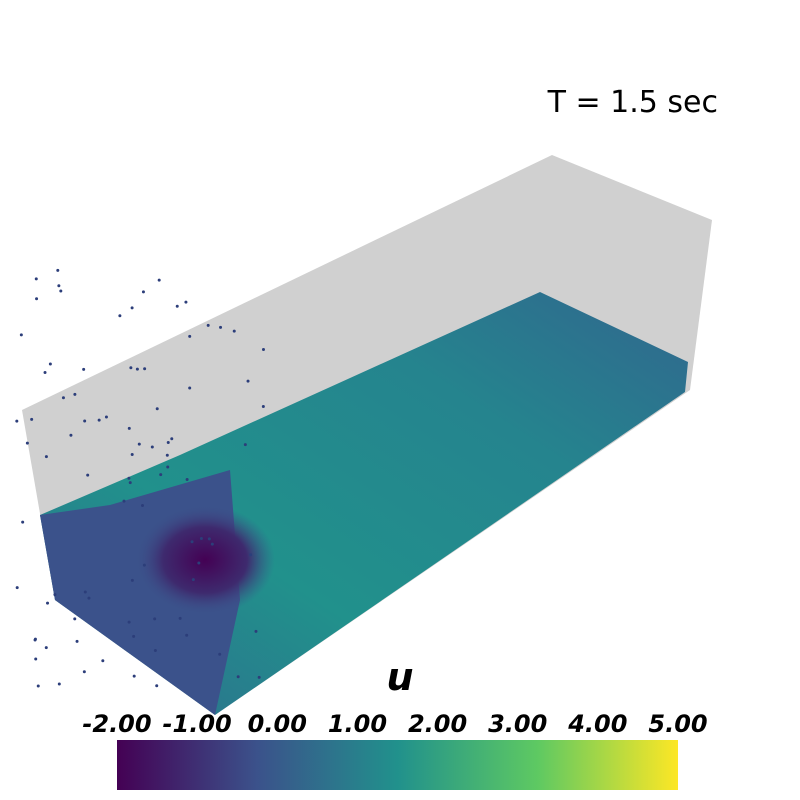 Image resolution: width=800 pixels, height=800 pixels. I want to click on colorbar-title: u, so click(399, 677).